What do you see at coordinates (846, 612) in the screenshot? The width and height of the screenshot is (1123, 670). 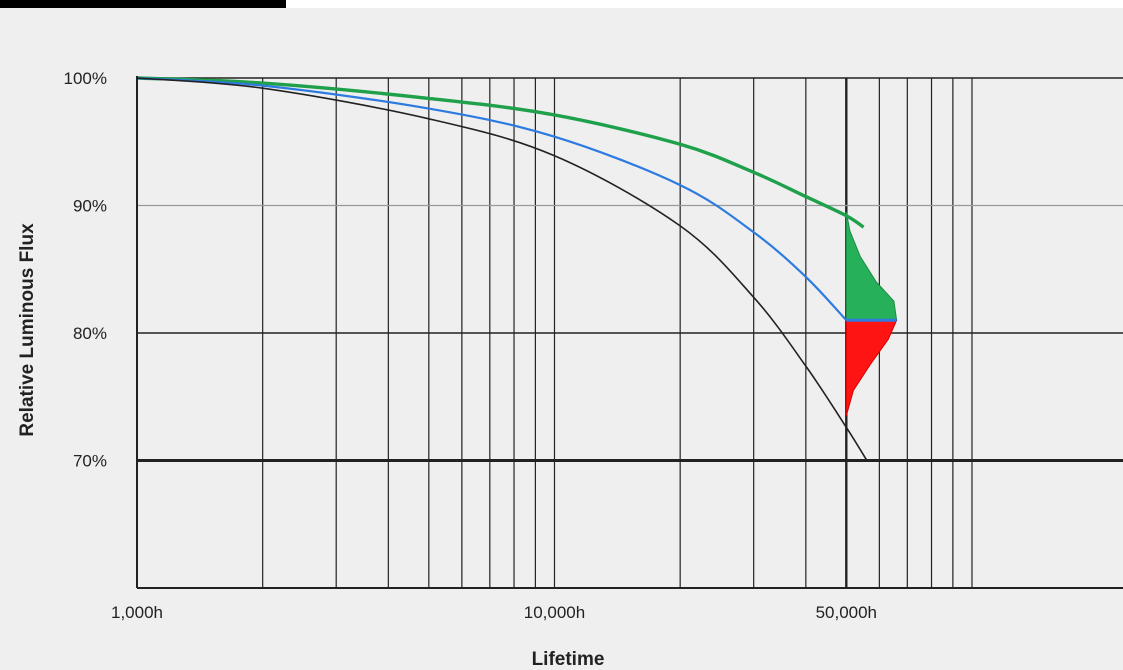 I see `x-tick-label: 50,000h` at bounding box center [846, 612].